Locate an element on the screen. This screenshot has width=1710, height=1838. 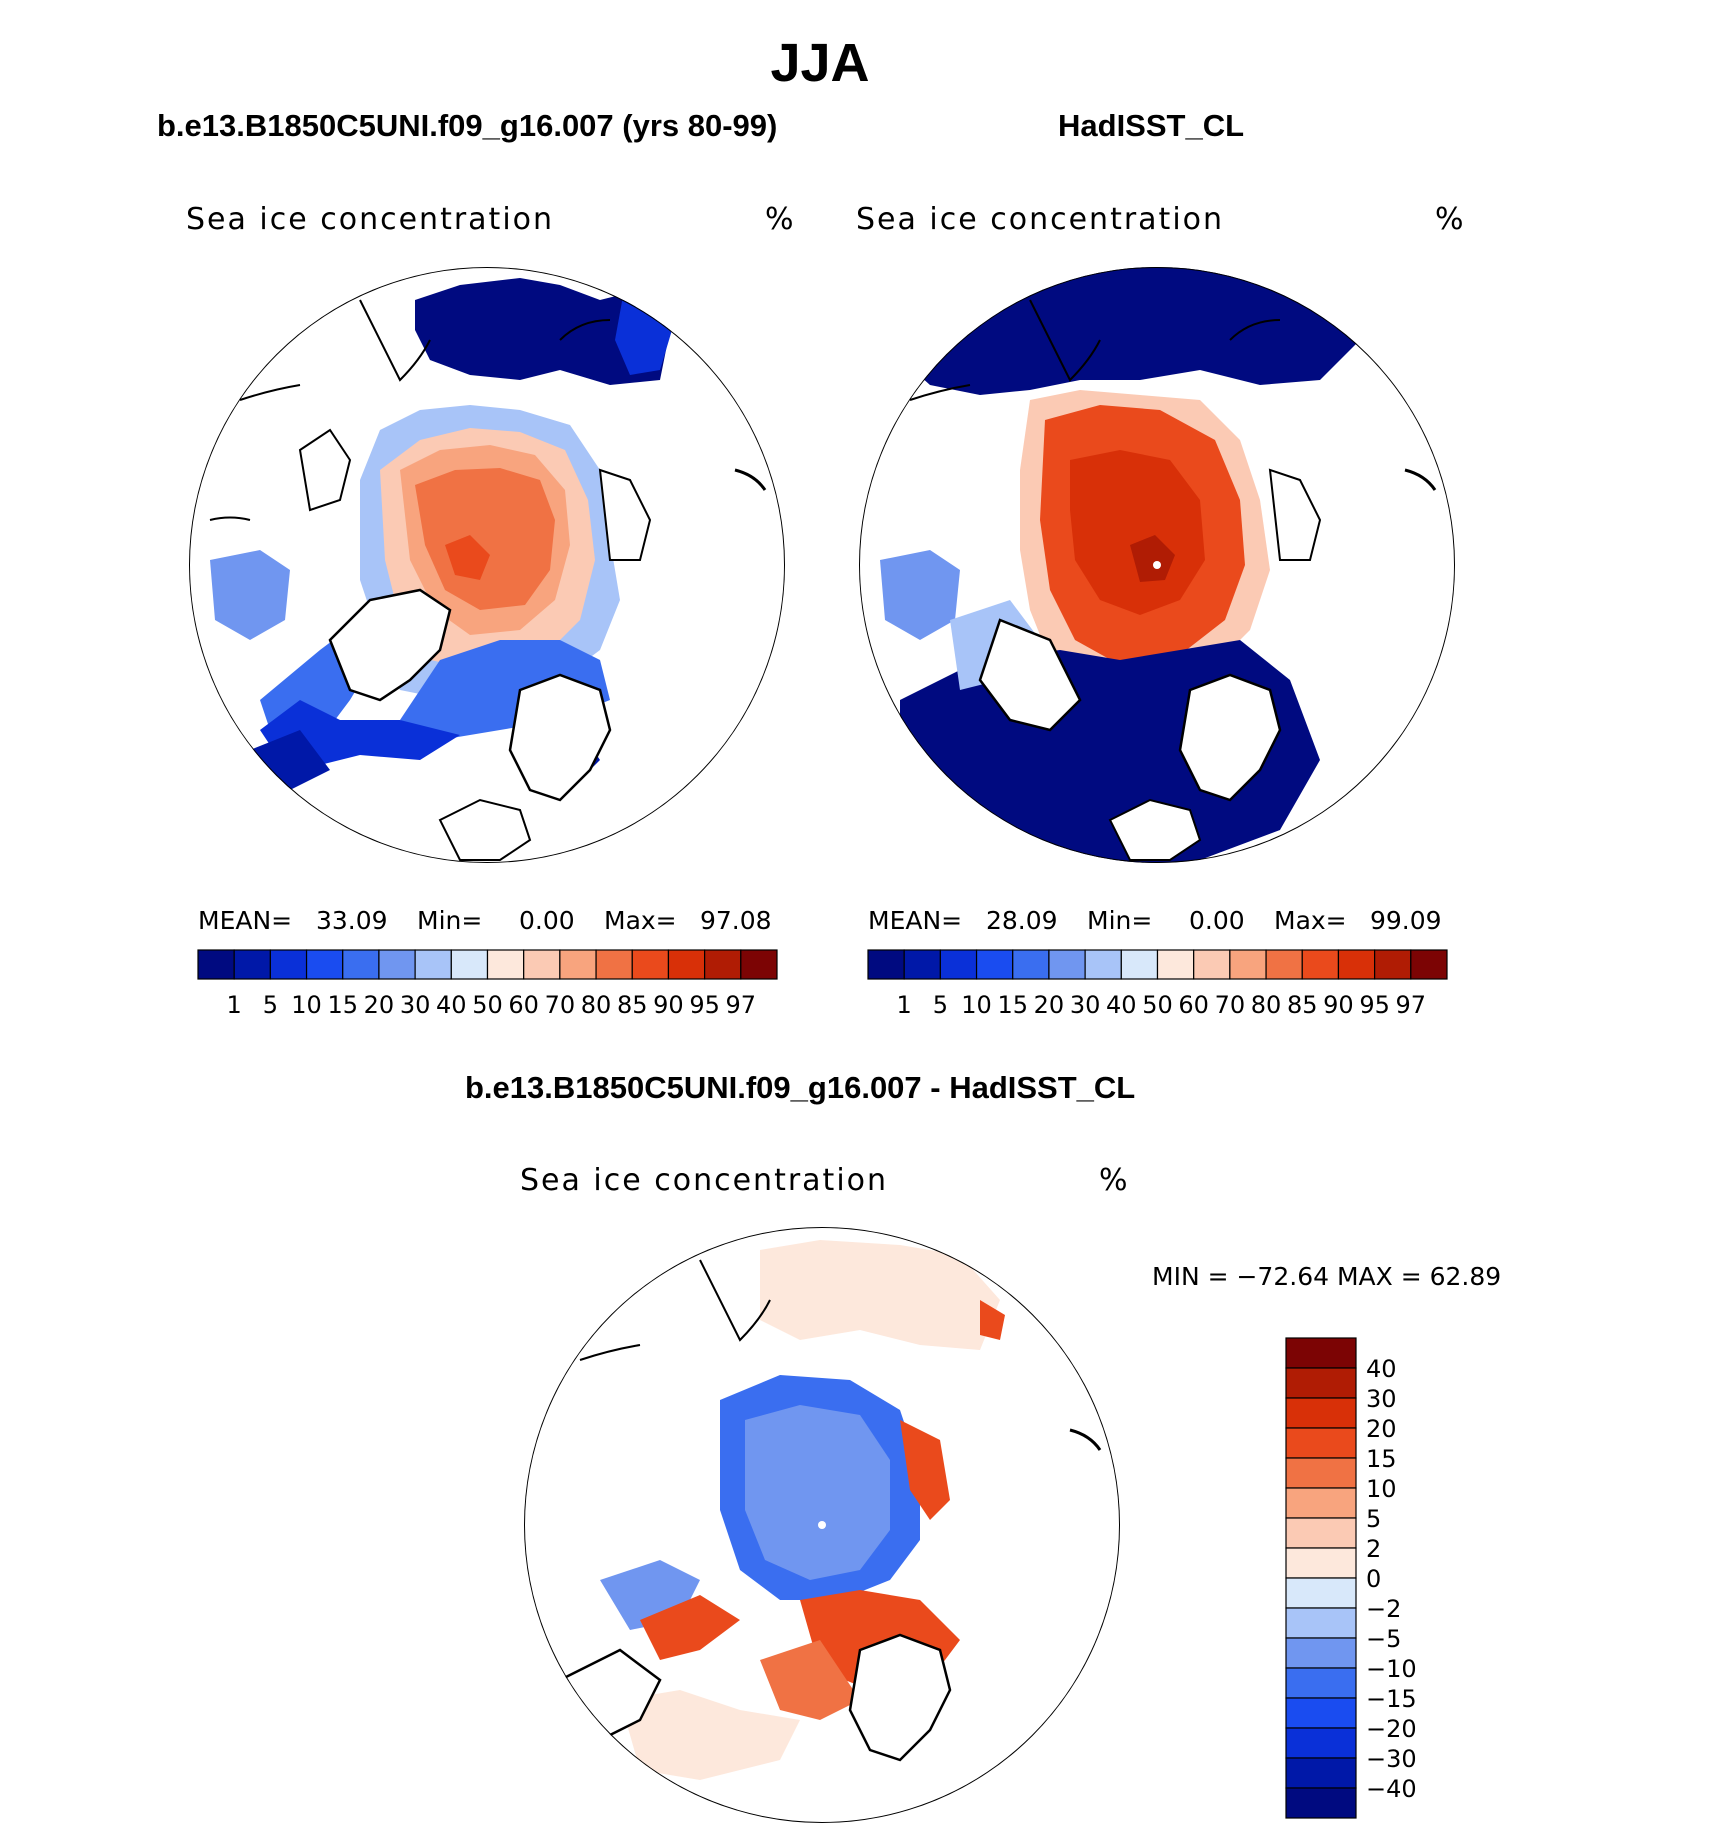
diff-panel-colorbar-tick-label: 40 is located at coordinates (1381, 1369).